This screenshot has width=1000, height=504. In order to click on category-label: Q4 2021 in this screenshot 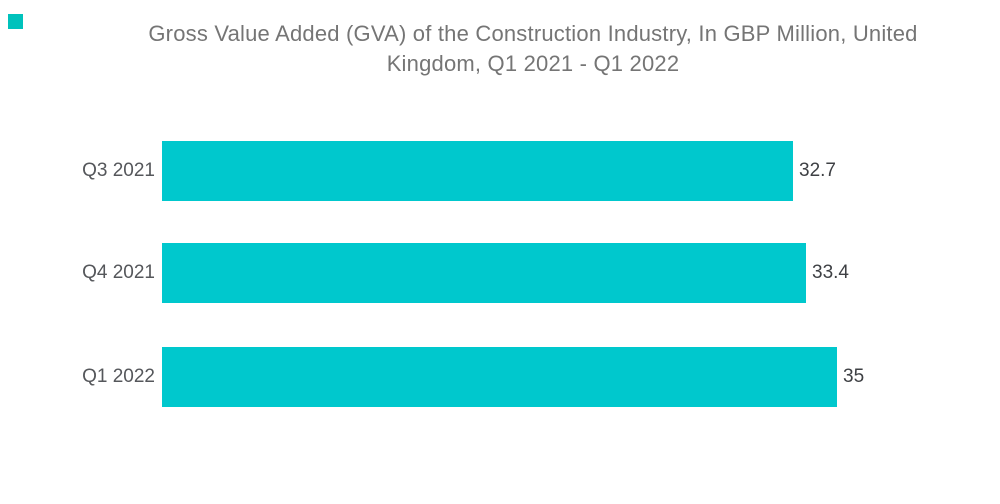, I will do `click(118, 272)`.